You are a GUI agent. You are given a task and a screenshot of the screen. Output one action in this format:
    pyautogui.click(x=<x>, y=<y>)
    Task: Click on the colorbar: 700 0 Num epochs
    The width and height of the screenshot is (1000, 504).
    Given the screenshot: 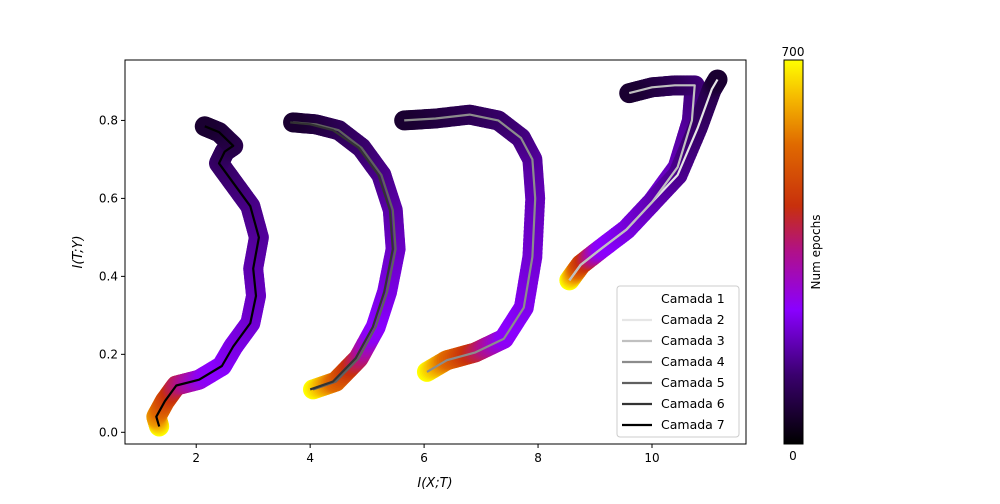 What is the action you would take?
    pyautogui.click(x=802, y=254)
    